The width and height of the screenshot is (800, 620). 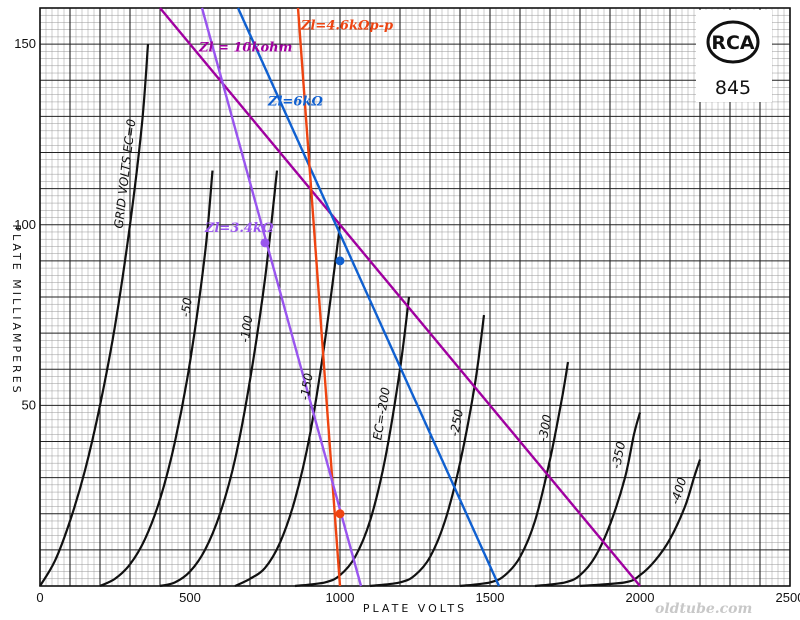 I want to click on curve-label: -100, so click(x=247, y=328).